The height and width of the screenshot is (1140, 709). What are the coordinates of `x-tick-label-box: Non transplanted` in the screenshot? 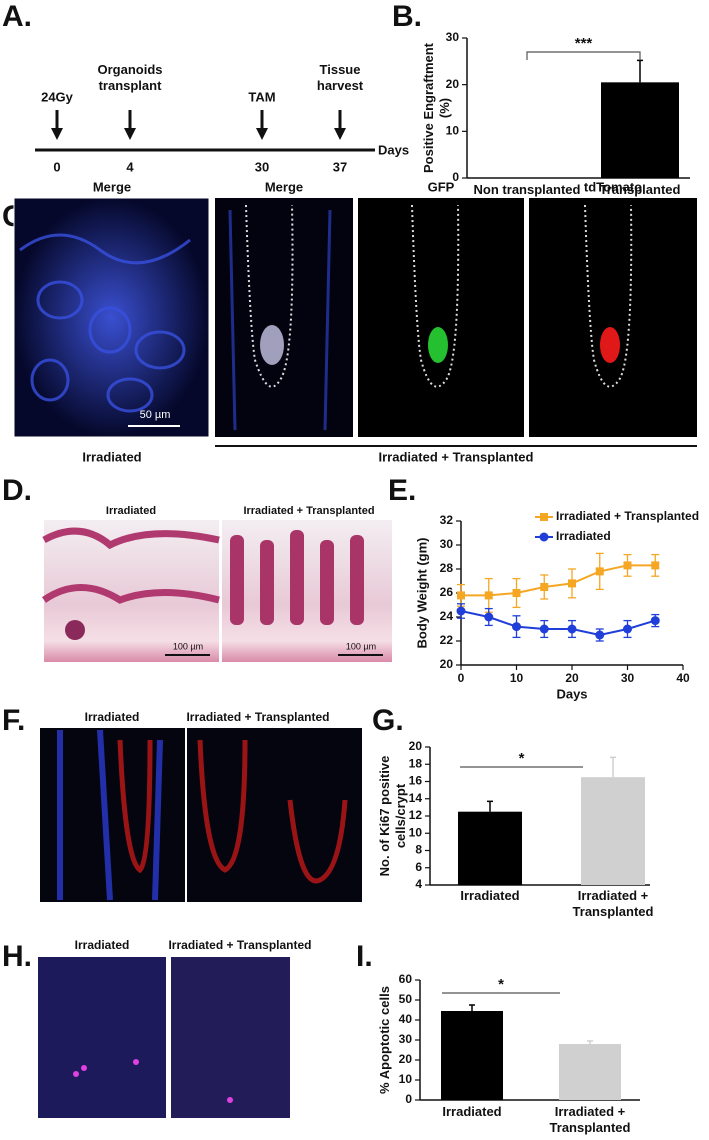 It's located at (527, 189).